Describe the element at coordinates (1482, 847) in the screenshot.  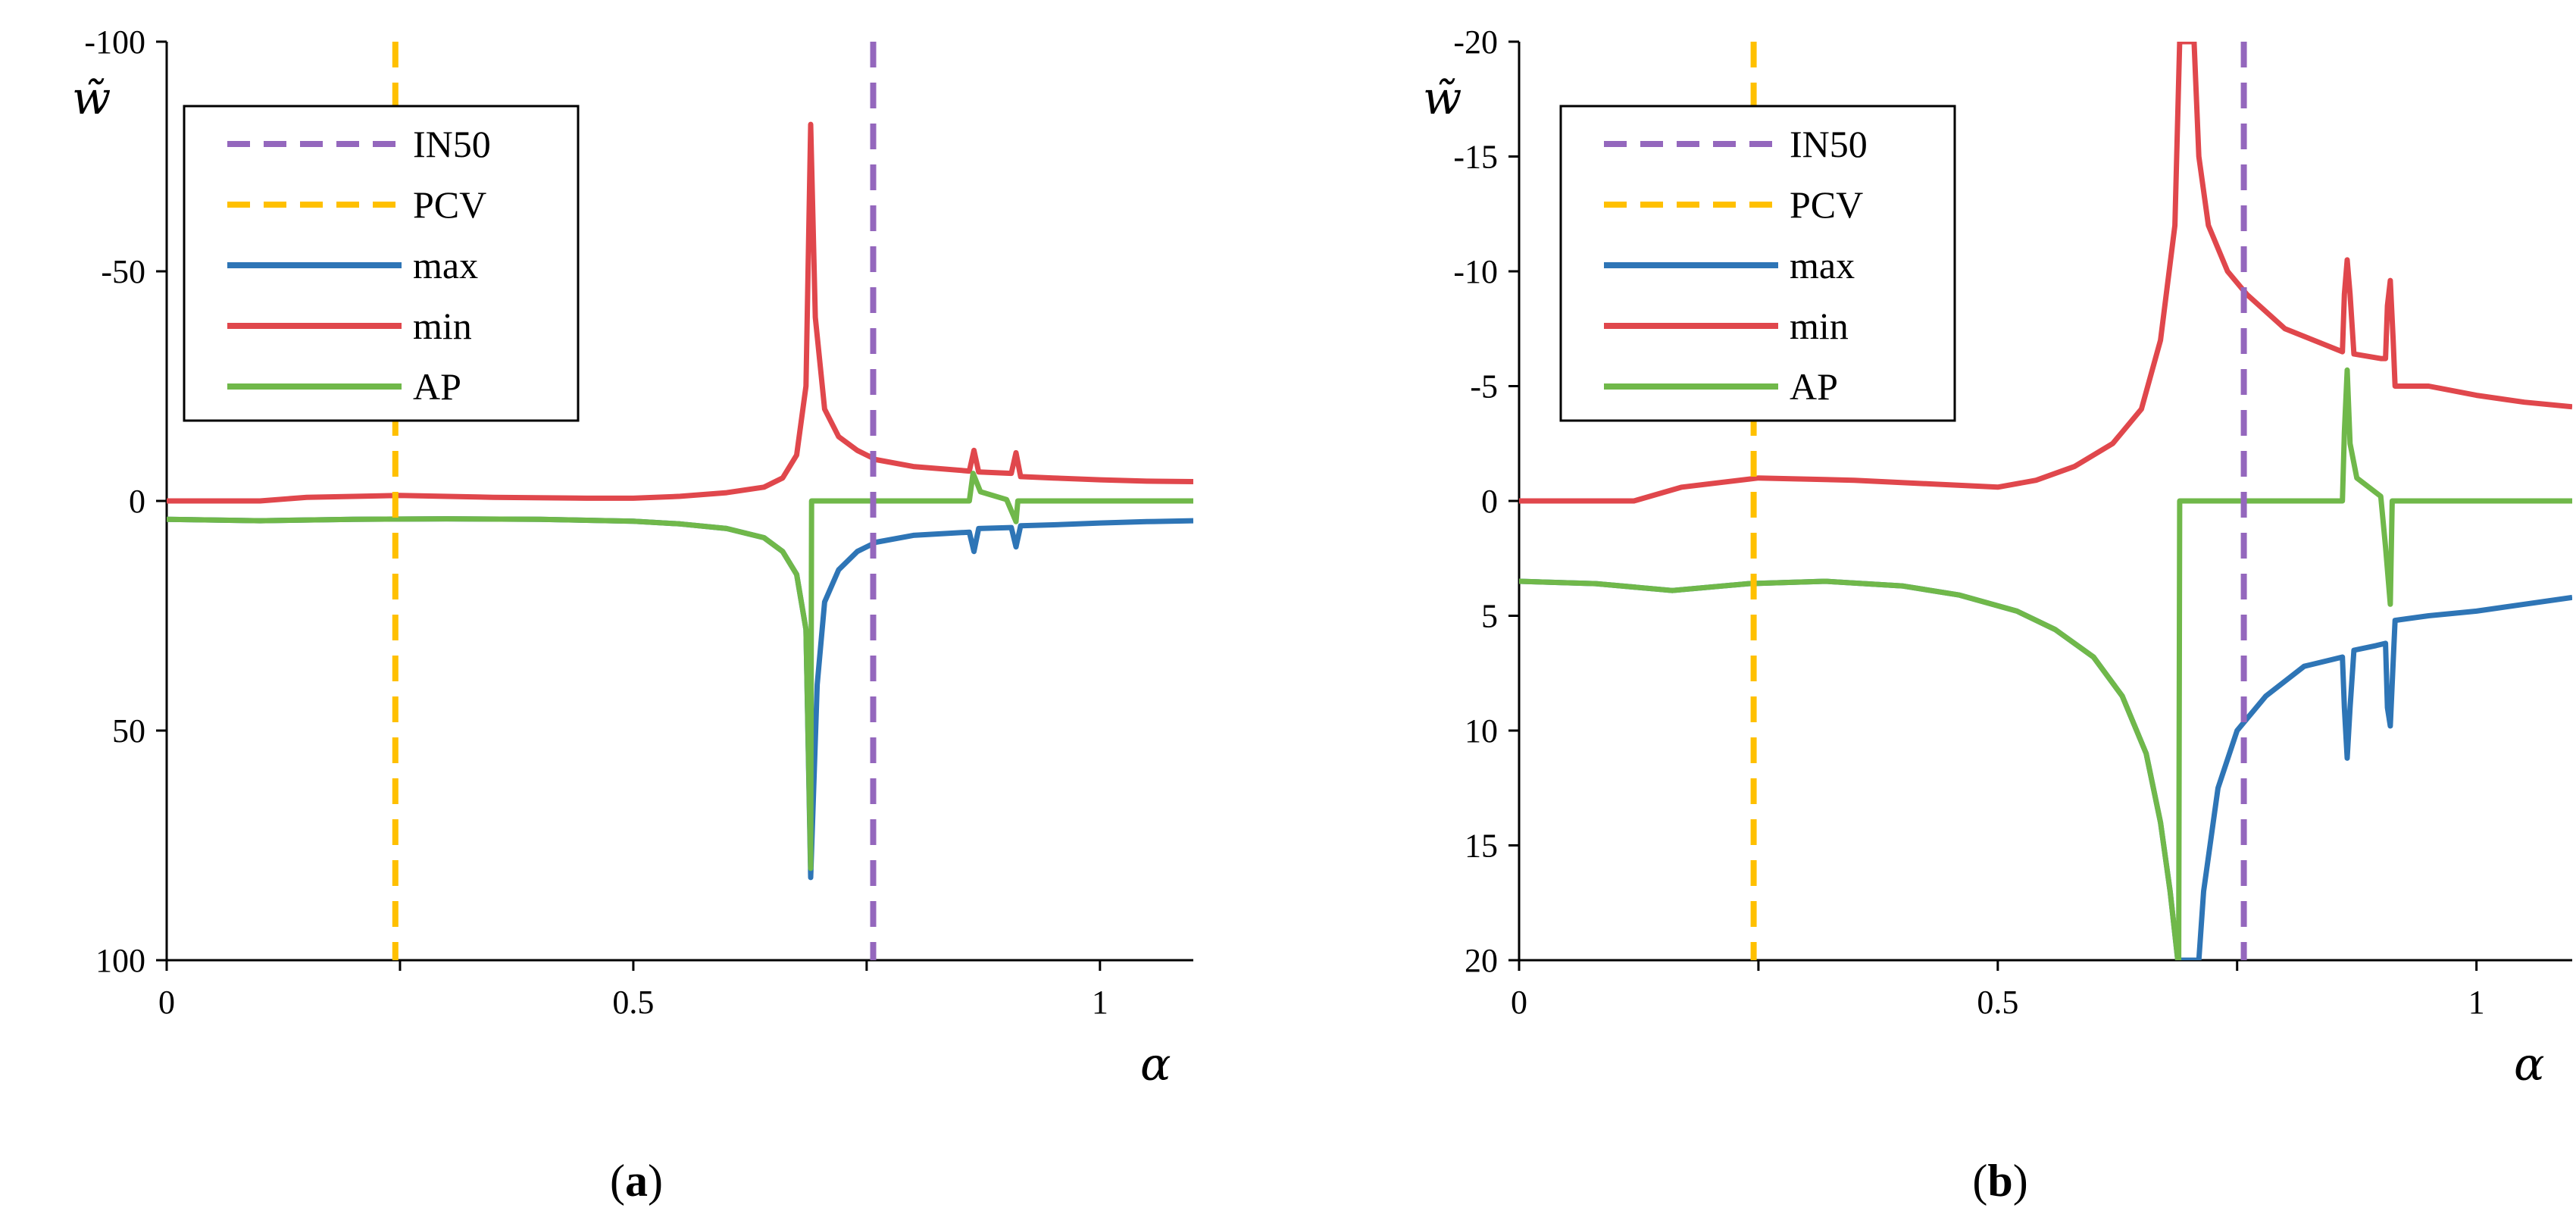
I see `y-tick-label: 15` at that location.